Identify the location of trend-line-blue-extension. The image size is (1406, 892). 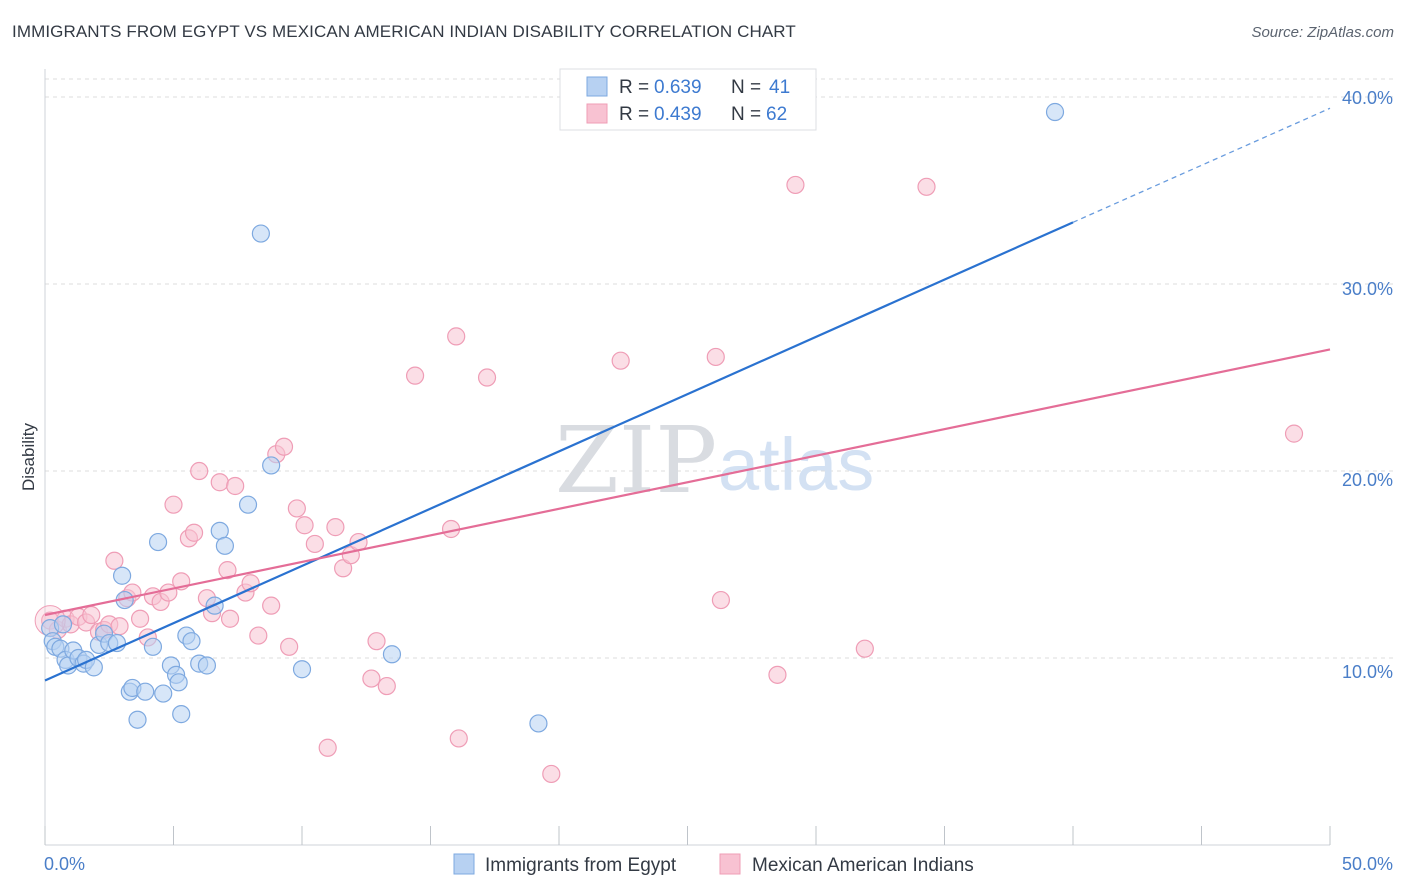
(1201, 165).